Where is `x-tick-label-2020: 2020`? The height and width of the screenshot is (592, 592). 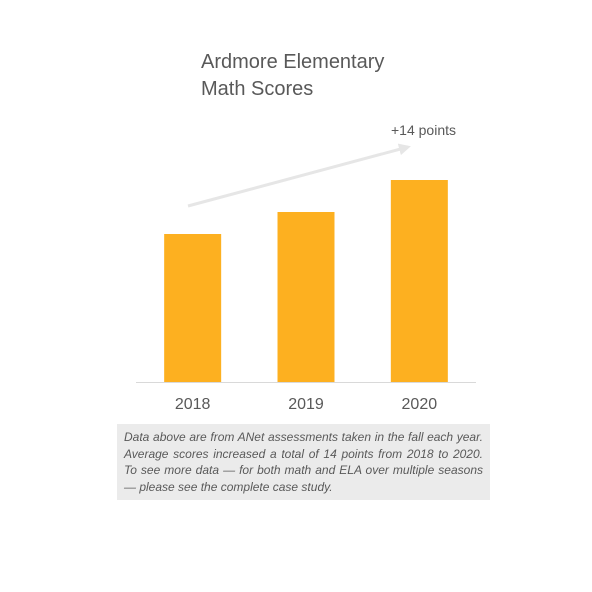 x-tick-label-2020: 2020 is located at coordinates (420, 404).